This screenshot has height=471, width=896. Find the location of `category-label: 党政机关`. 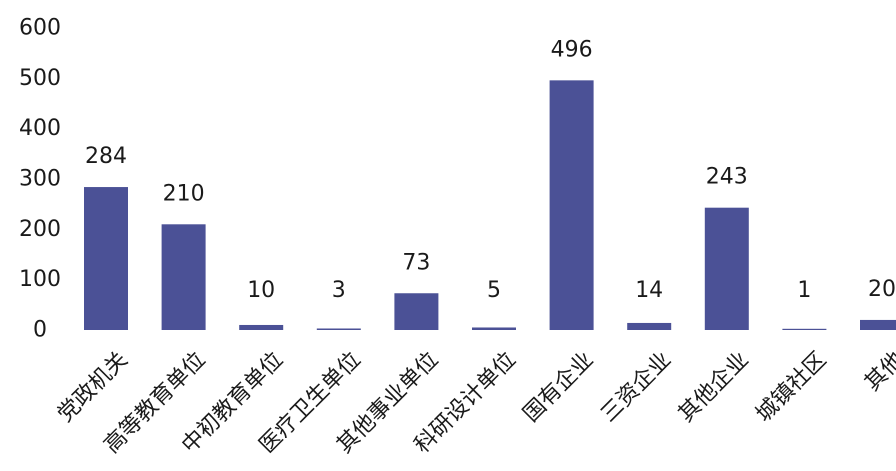

category-label: 党政机关 is located at coordinates (93, 387).